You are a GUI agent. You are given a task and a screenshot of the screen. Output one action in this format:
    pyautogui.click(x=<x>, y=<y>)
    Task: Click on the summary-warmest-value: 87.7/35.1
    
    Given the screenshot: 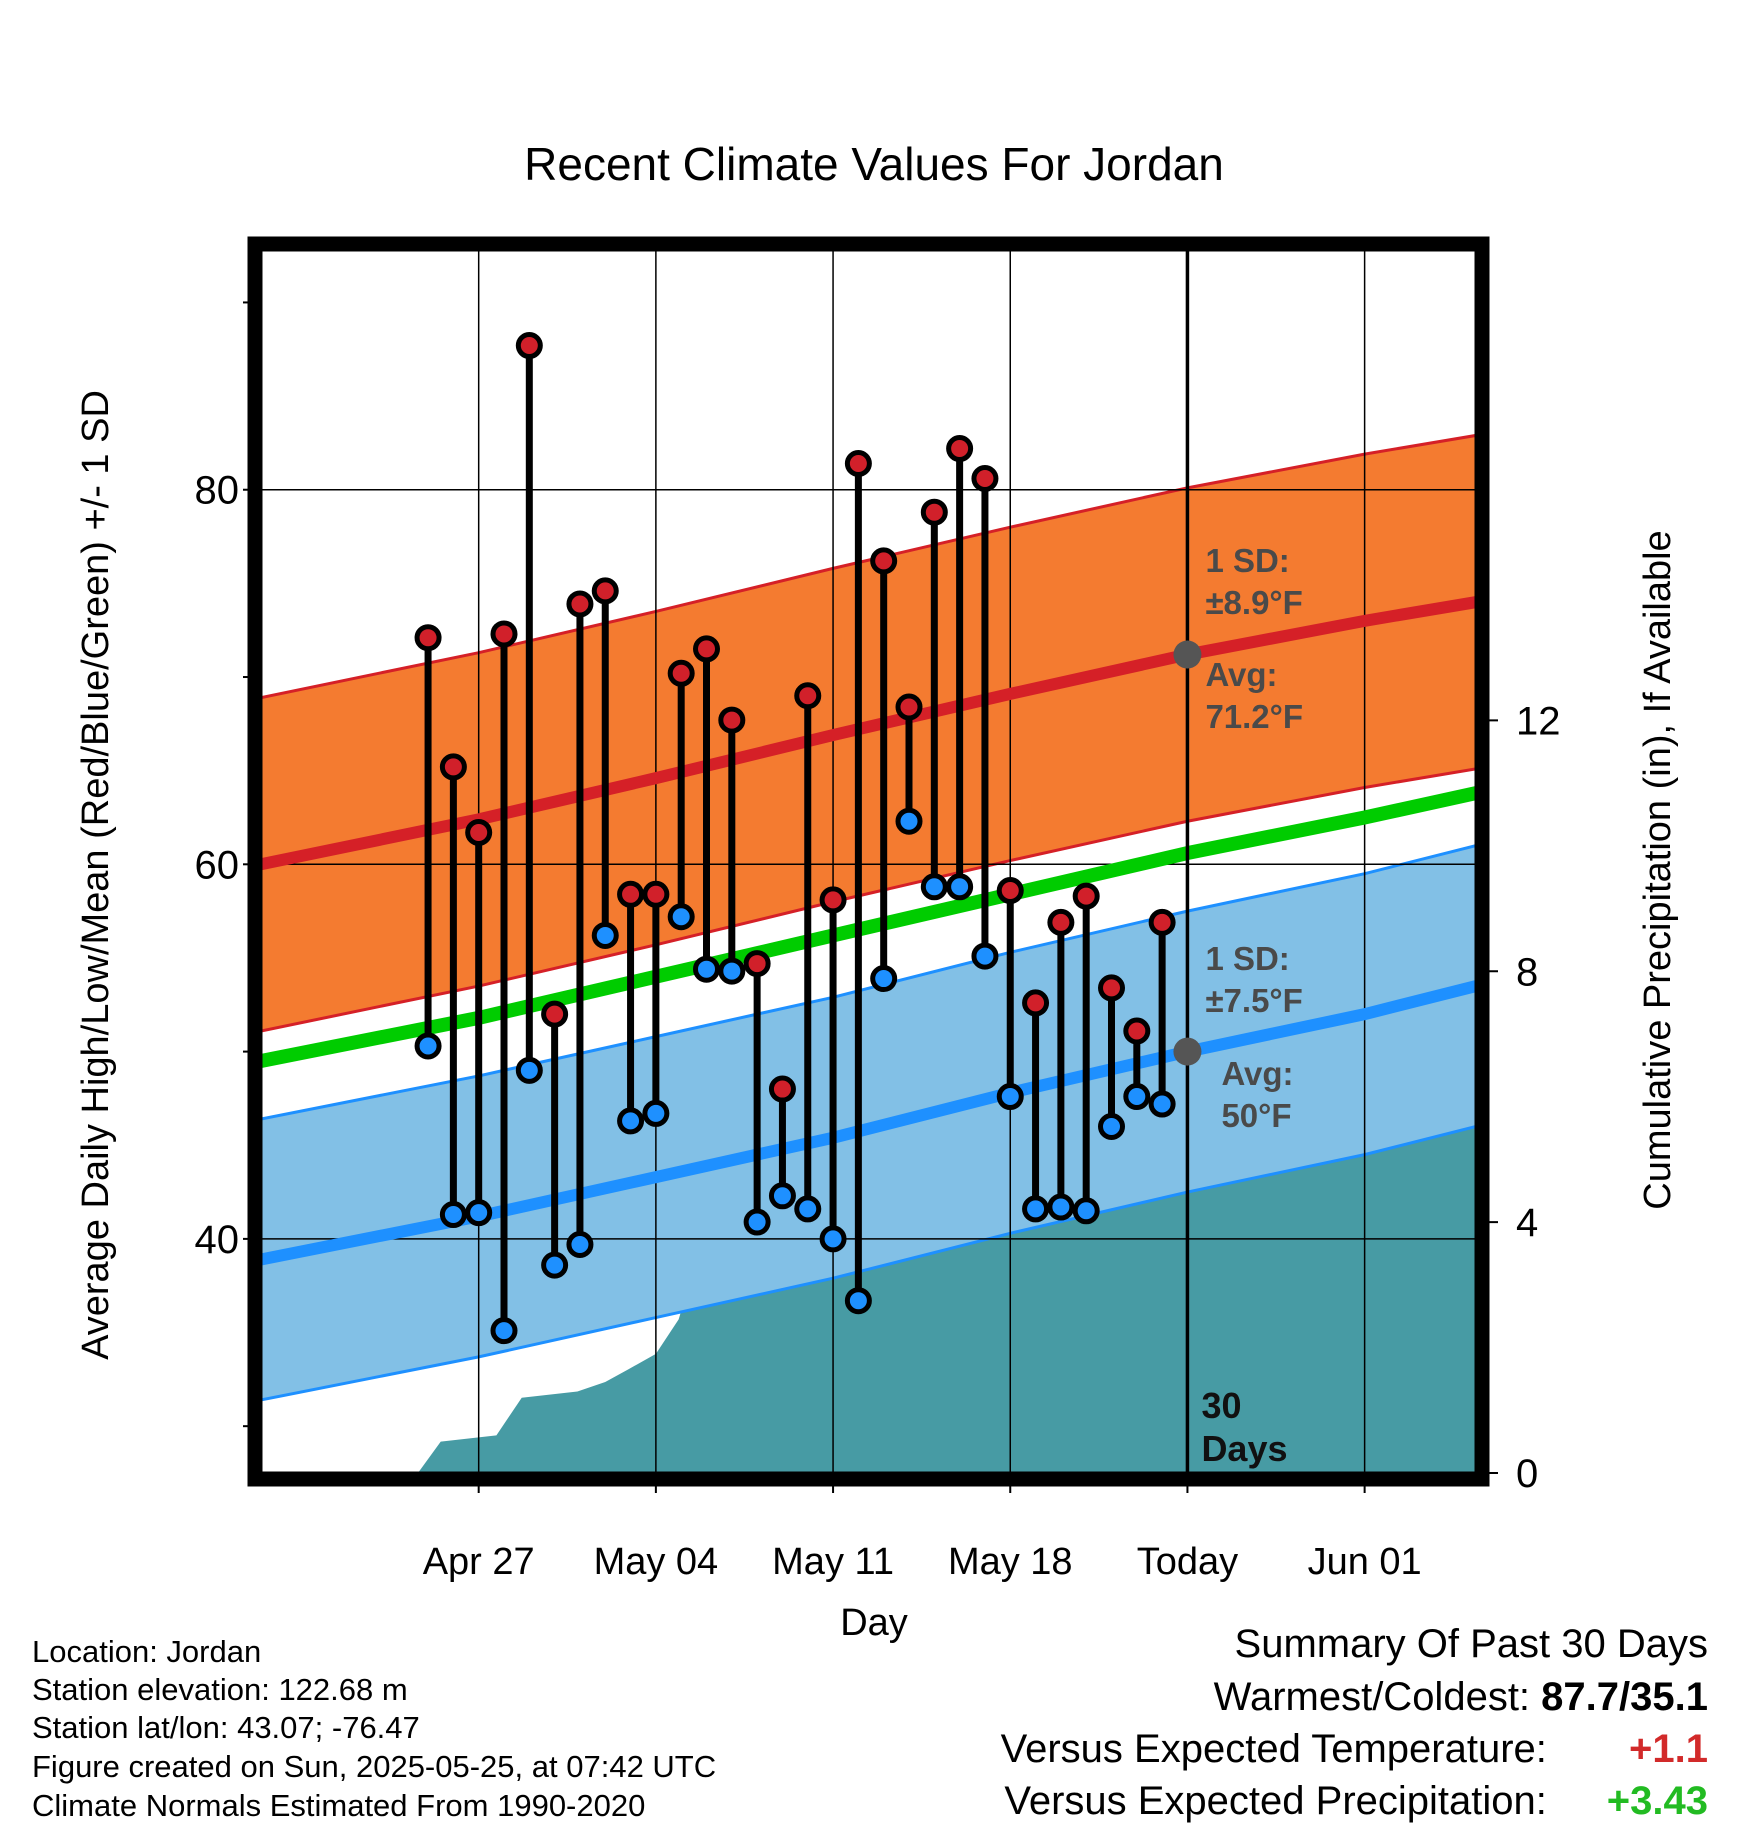 What is the action you would take?
    pyautogui.click(x=1624, y=1697)
    